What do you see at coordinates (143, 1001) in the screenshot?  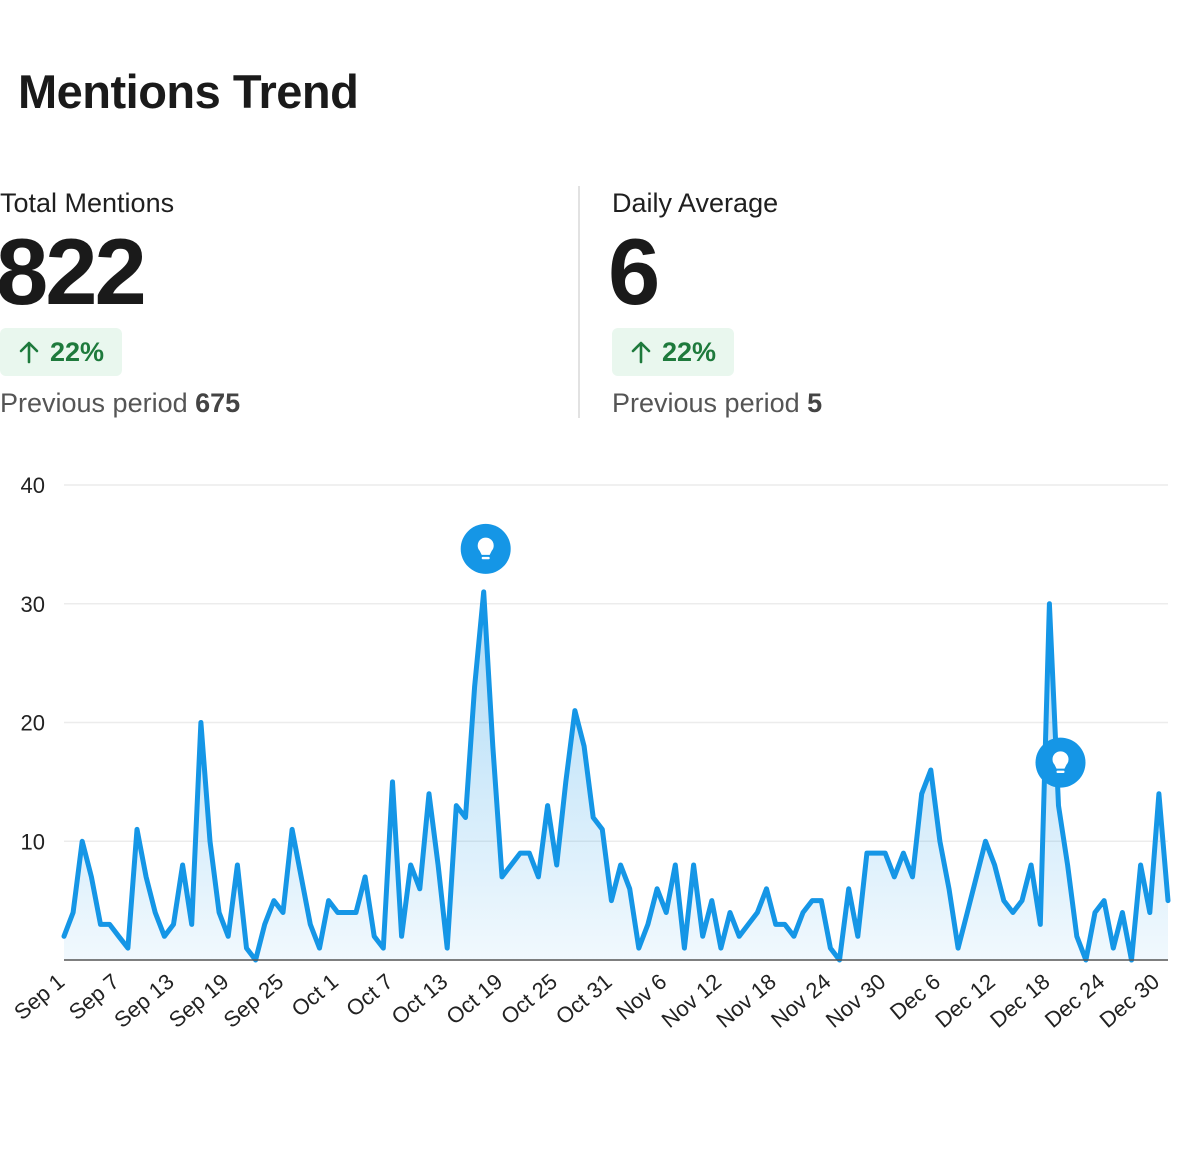 I see `x-tick-label: Sep 13` at bounding box center [143, 1001].